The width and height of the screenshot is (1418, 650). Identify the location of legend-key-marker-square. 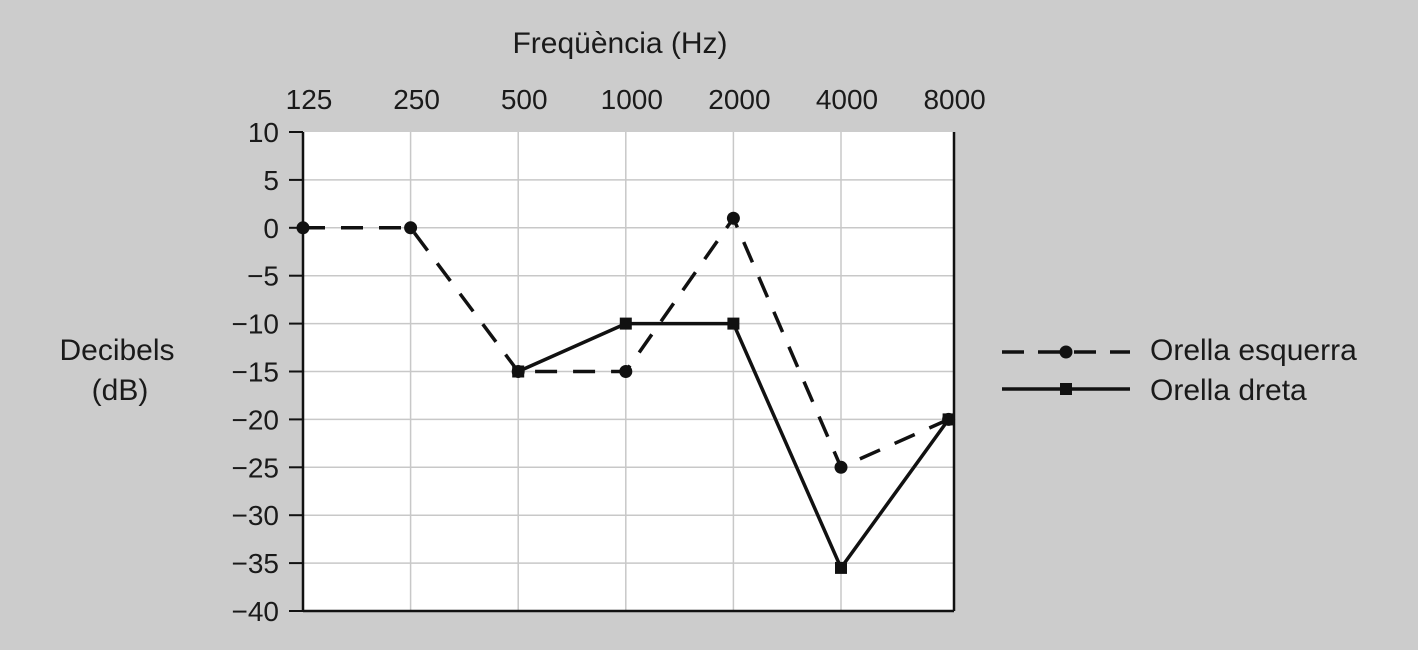
(1066, 389).